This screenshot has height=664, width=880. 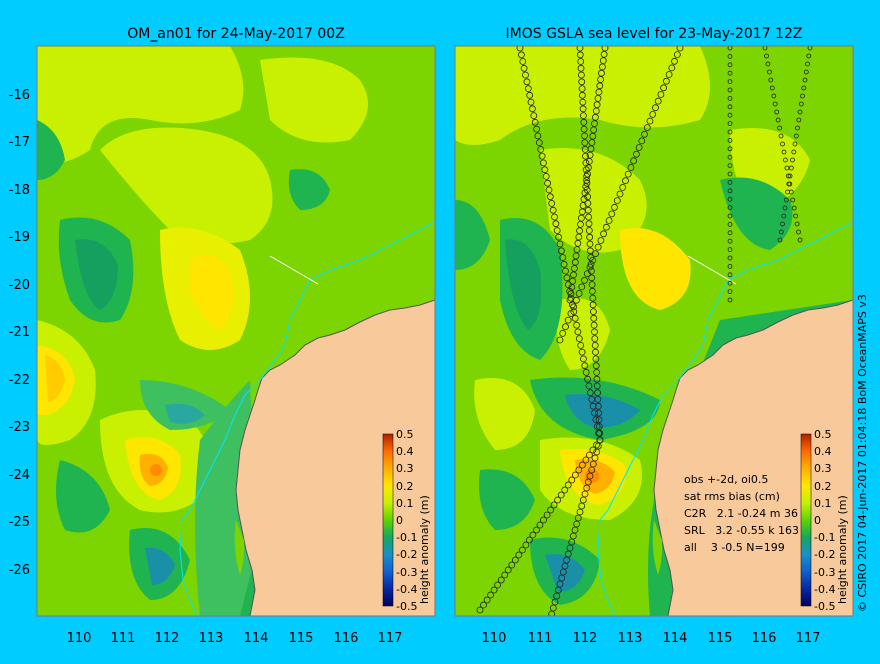 What do you see at coordinates (123, 638) in the screenshot?
I see `lon-tick-label: 111` at bounding box center [123, 638].